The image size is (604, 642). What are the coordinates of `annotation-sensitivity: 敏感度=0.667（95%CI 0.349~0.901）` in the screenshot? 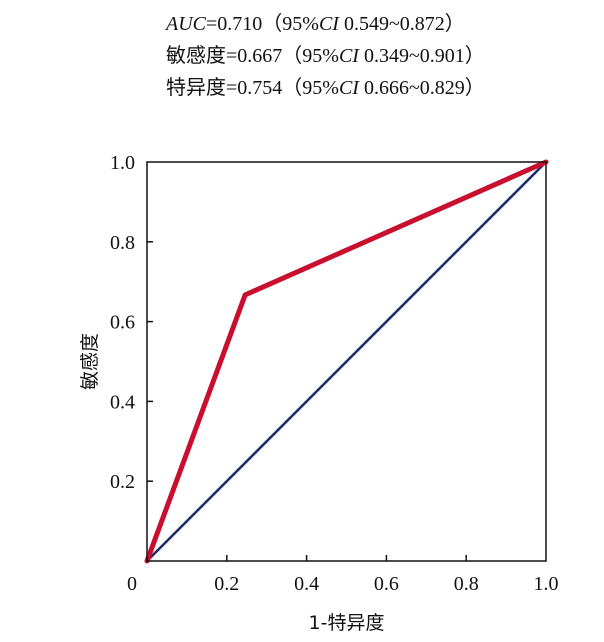 It's located at (325, 56).